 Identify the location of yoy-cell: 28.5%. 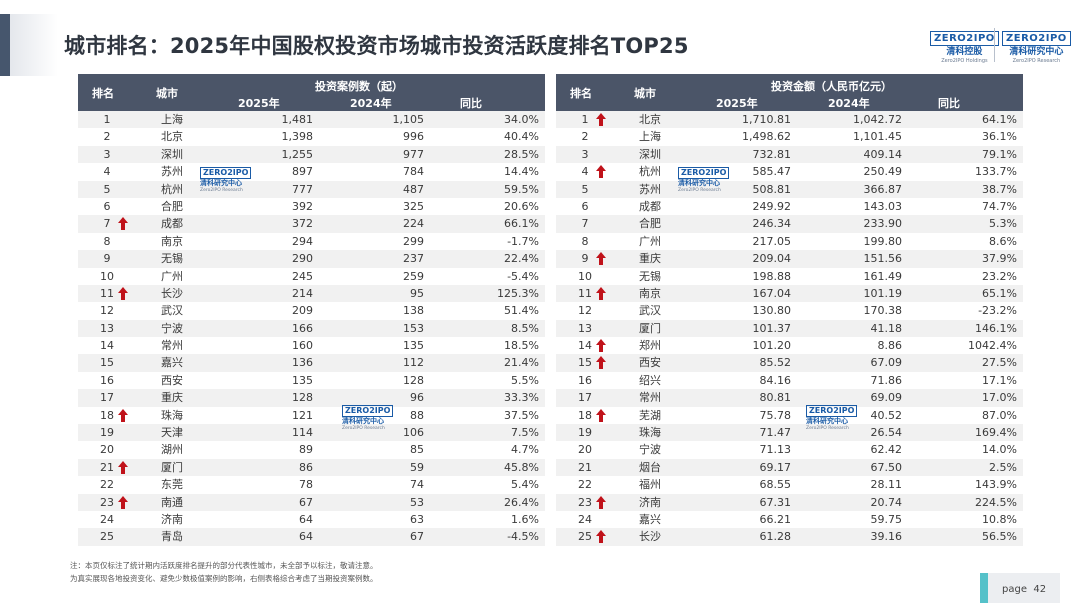
(521, 154).